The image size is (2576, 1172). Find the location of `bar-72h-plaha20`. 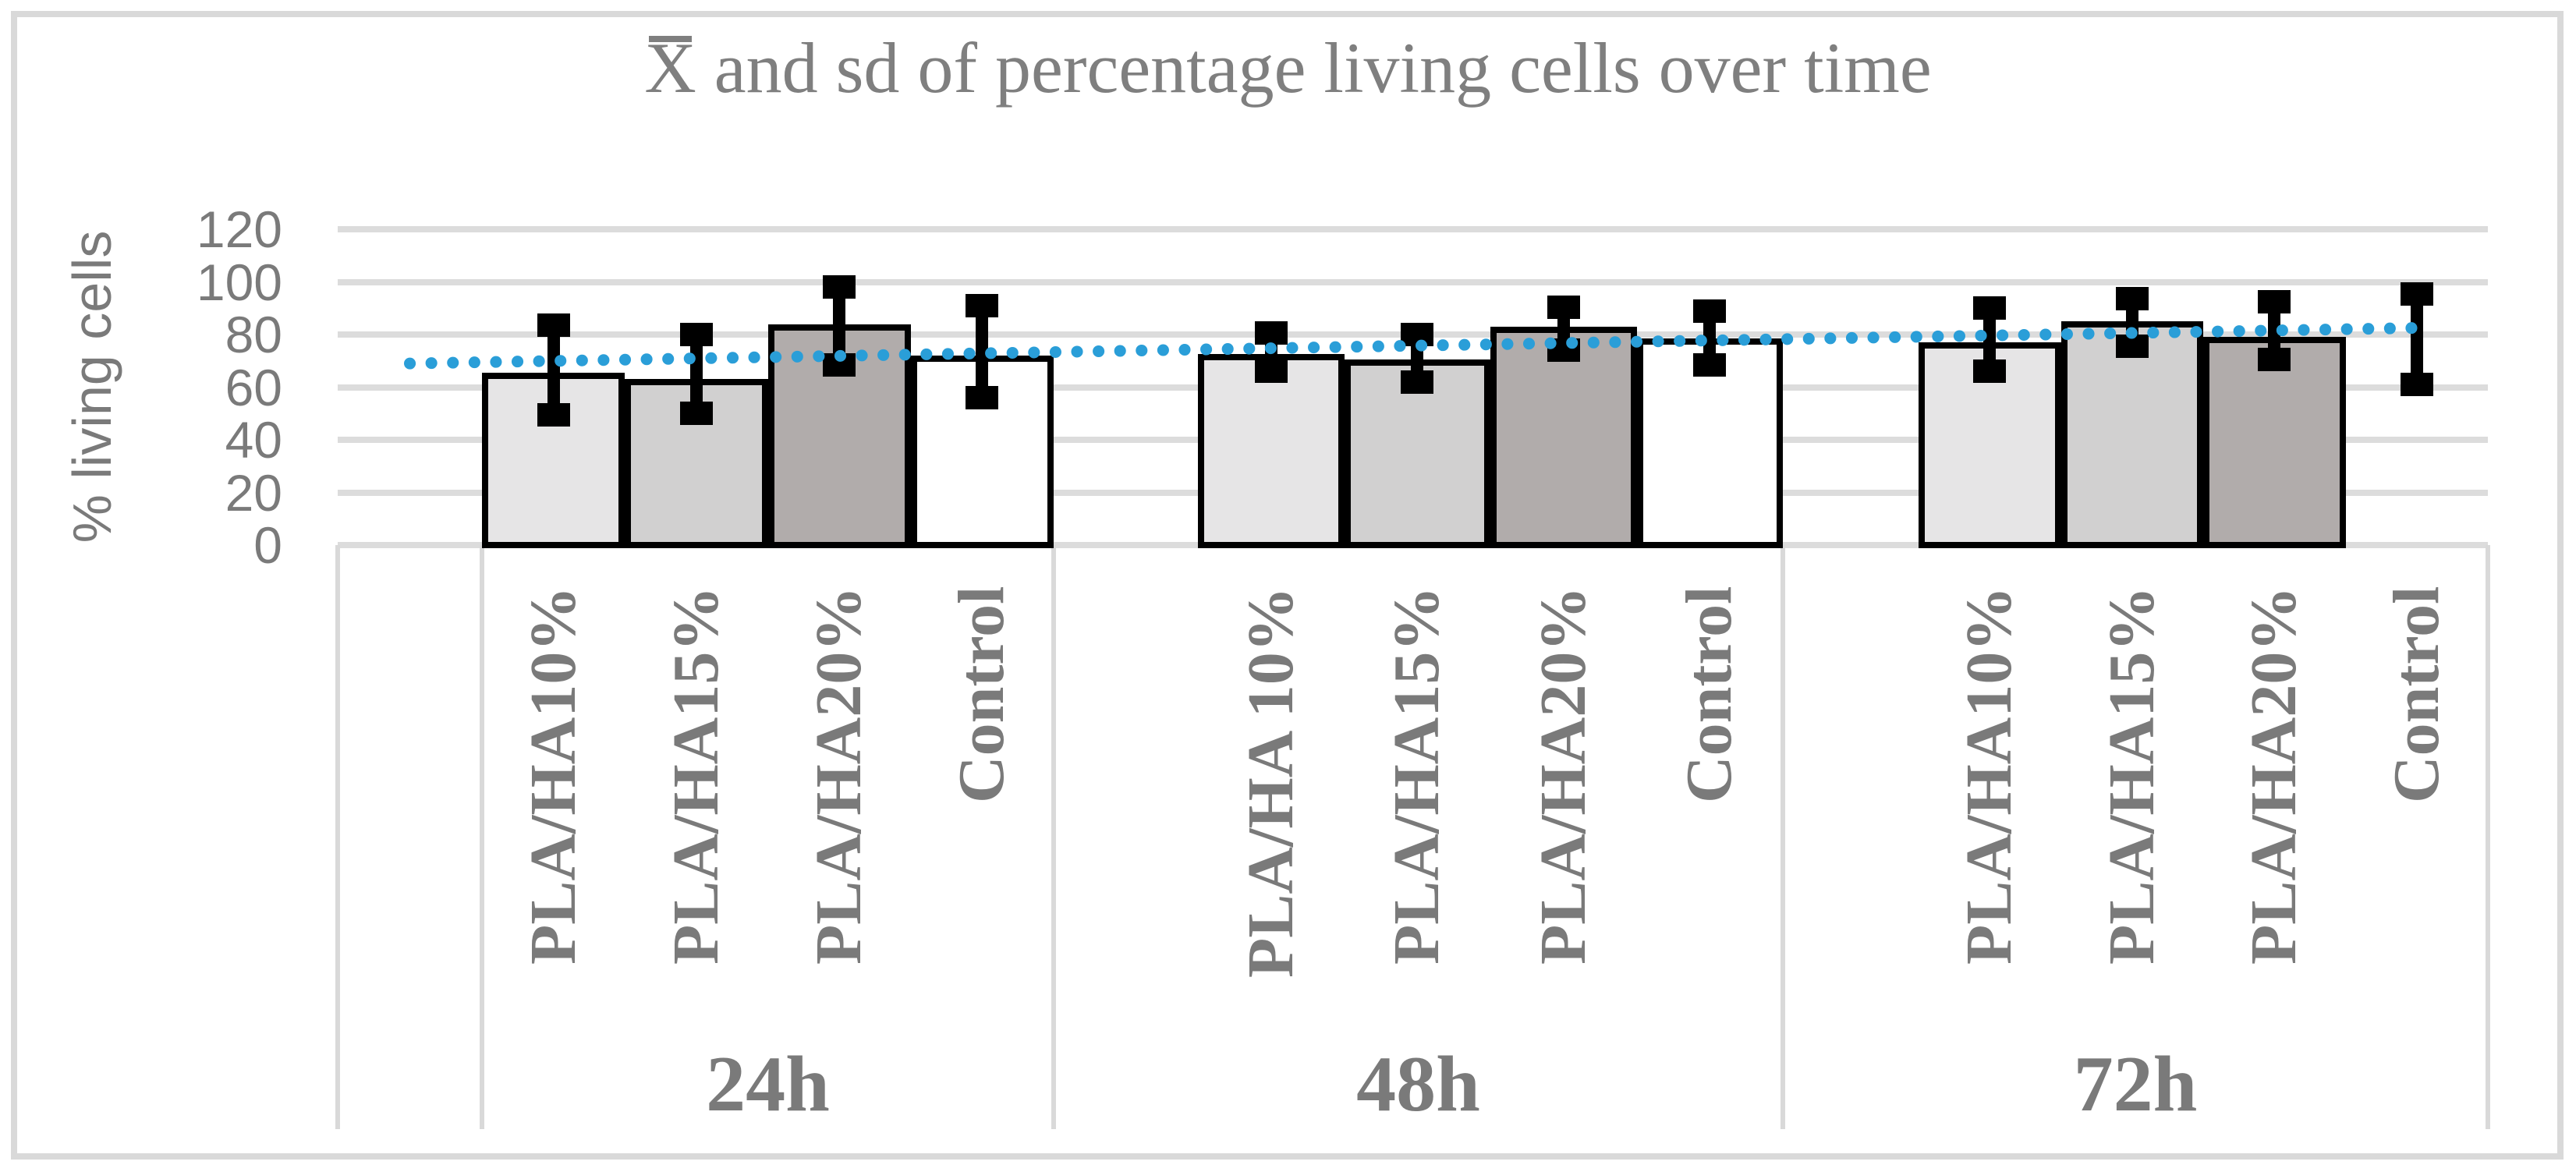

bar-72h-plaha20 is located at coordinates (2274, 442).